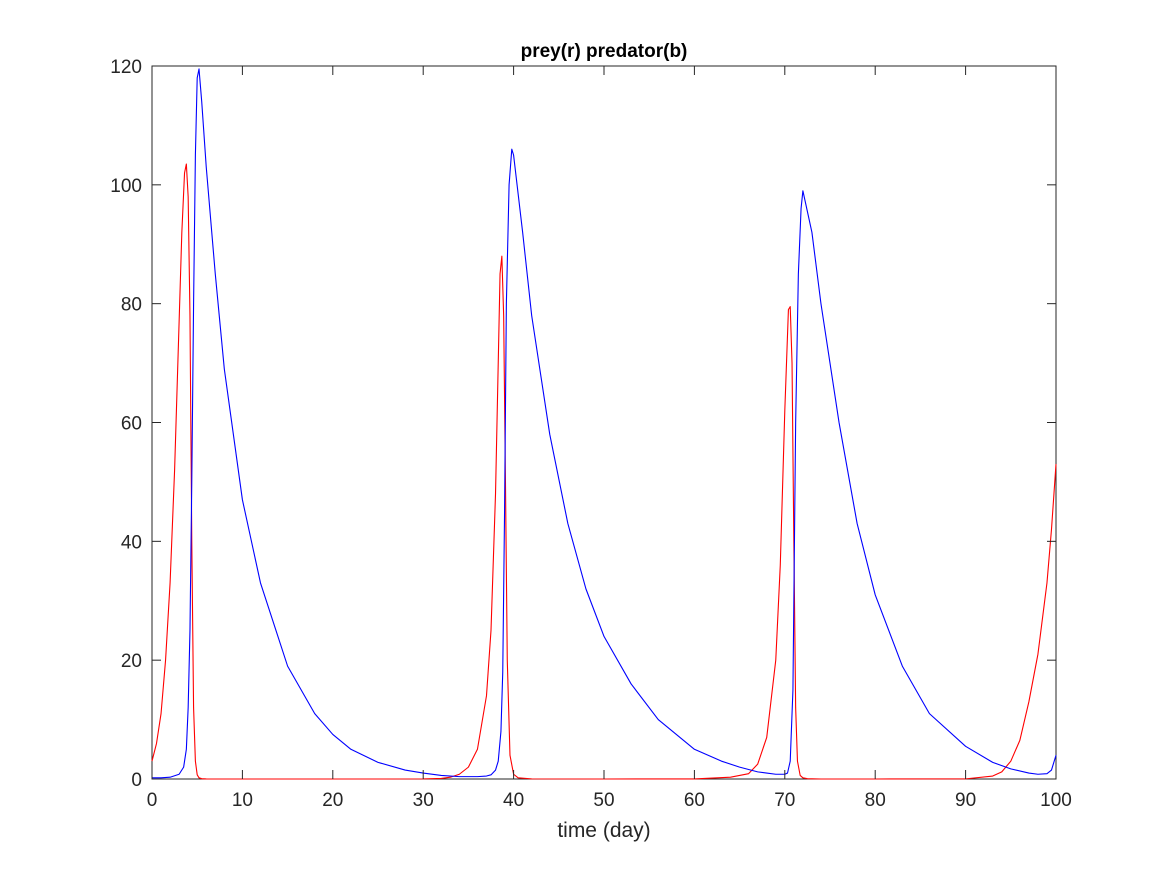 The height and width of the screenshot is (875, 1167). I want to click on y-tick-label: 60, so click(131, 424).